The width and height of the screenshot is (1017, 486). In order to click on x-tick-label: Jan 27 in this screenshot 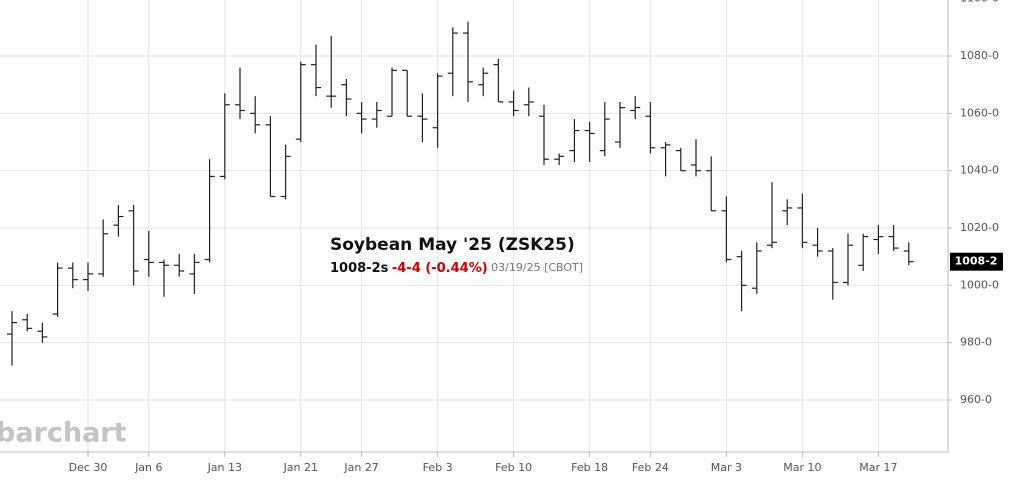, I will do `click(360, 467)`.